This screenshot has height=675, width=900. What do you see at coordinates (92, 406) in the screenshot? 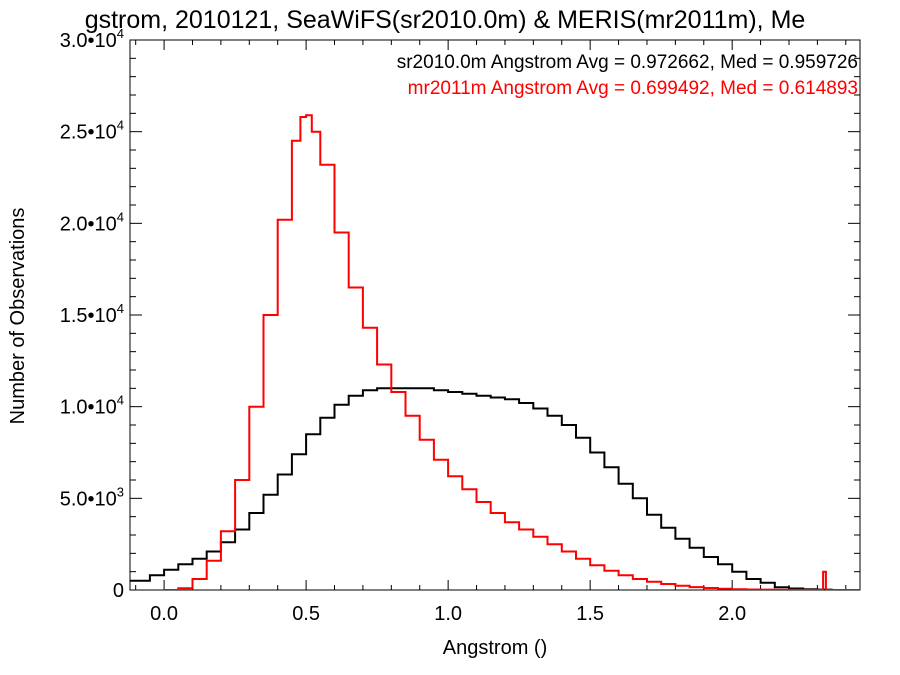
I see `y-tick-label: 1.0•104` at bounding box center [92, 406].